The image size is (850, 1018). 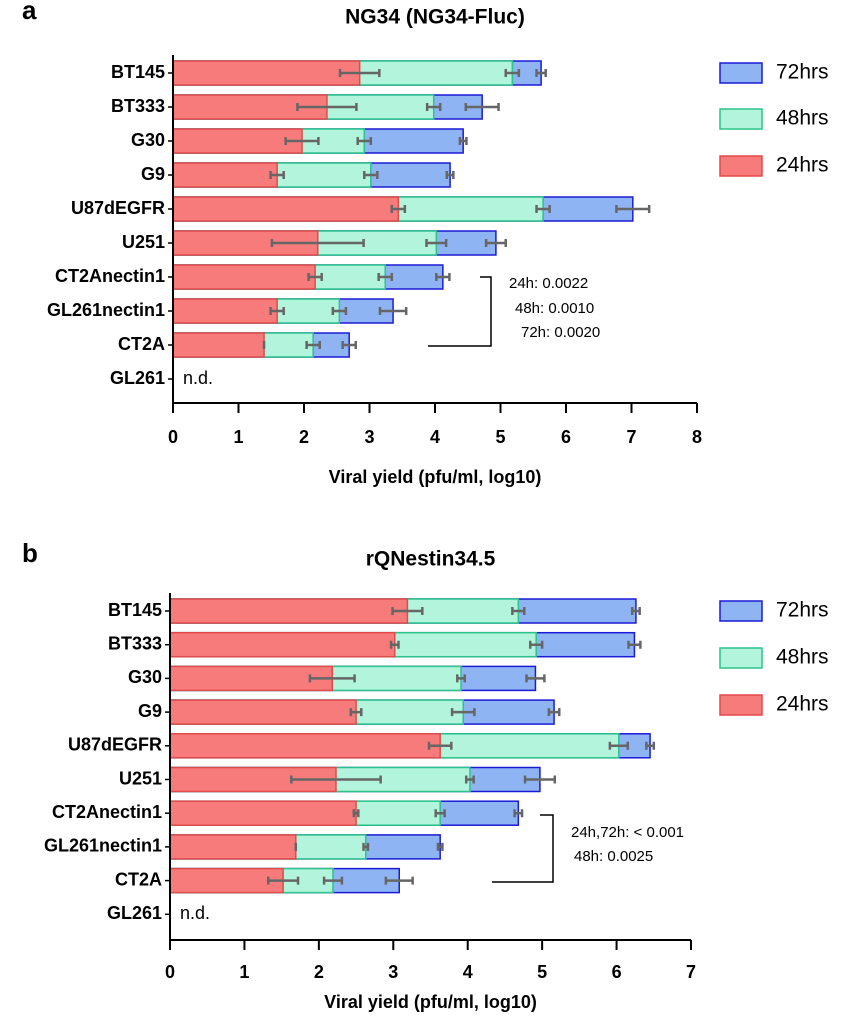 I want to click on x-tick-label: 0, so click(x=170, y=972).